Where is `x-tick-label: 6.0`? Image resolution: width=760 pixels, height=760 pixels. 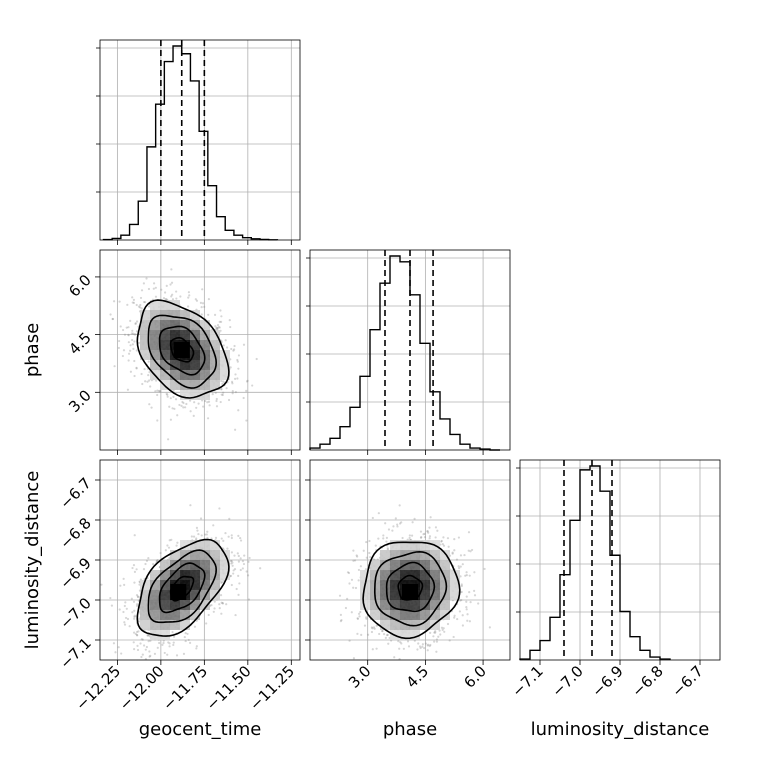 x-tick-label: 6.0 is located at coordinates (475, 677).